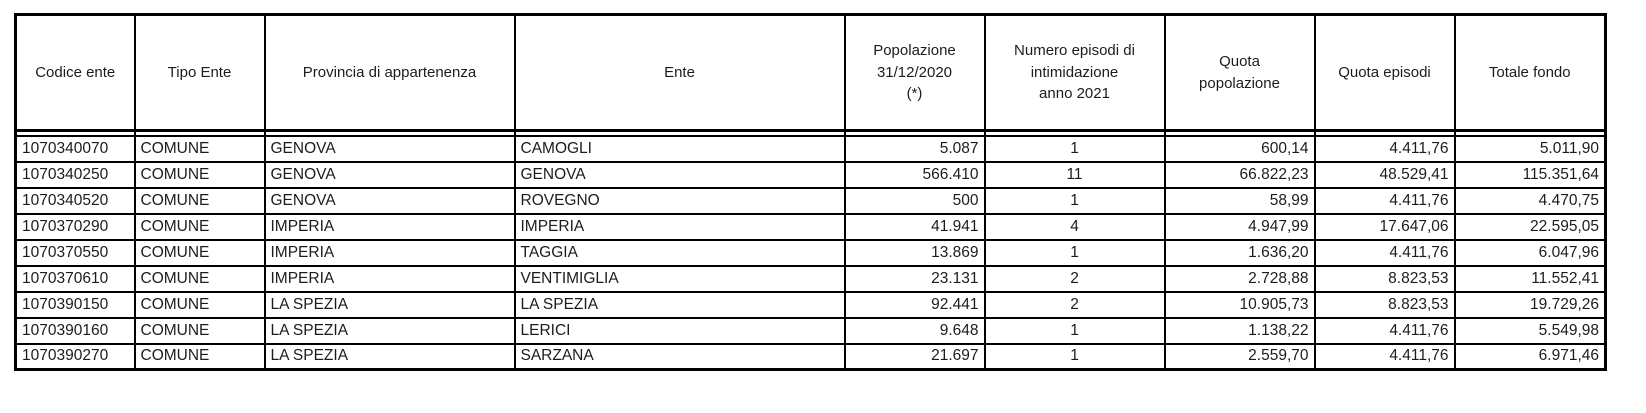  What do you see at coordinates (389, 72) in the screenshot?
I see `col-header-provincia: Provincia di appartenenza` at bounding box center [389, 72].